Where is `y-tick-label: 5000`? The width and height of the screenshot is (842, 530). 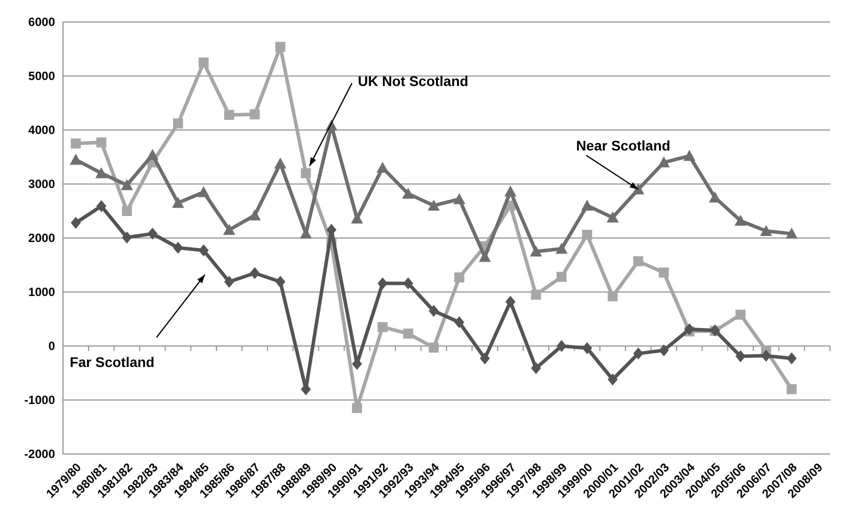
y-tick-label: 5000 is located at coordinates (42, 76).